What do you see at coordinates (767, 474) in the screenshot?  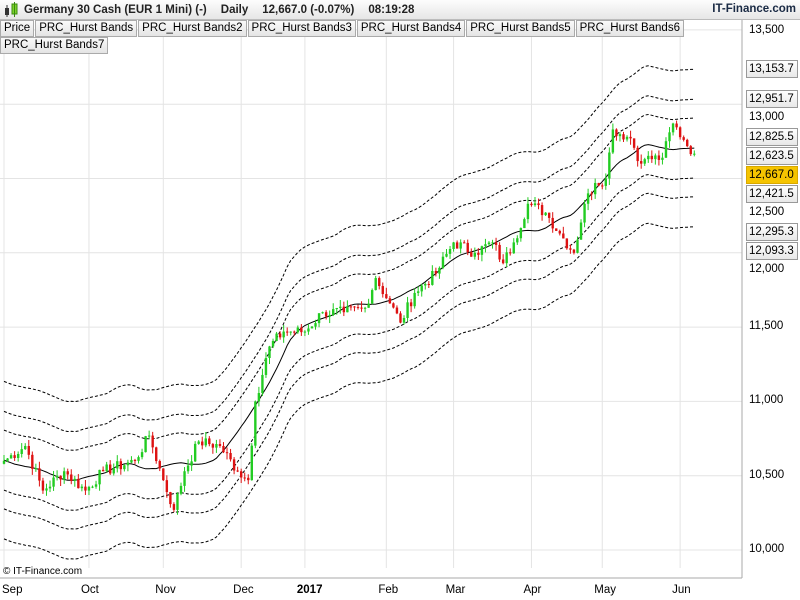 I see `y-tick-label: 10,500` at bounding box center [767, 474].